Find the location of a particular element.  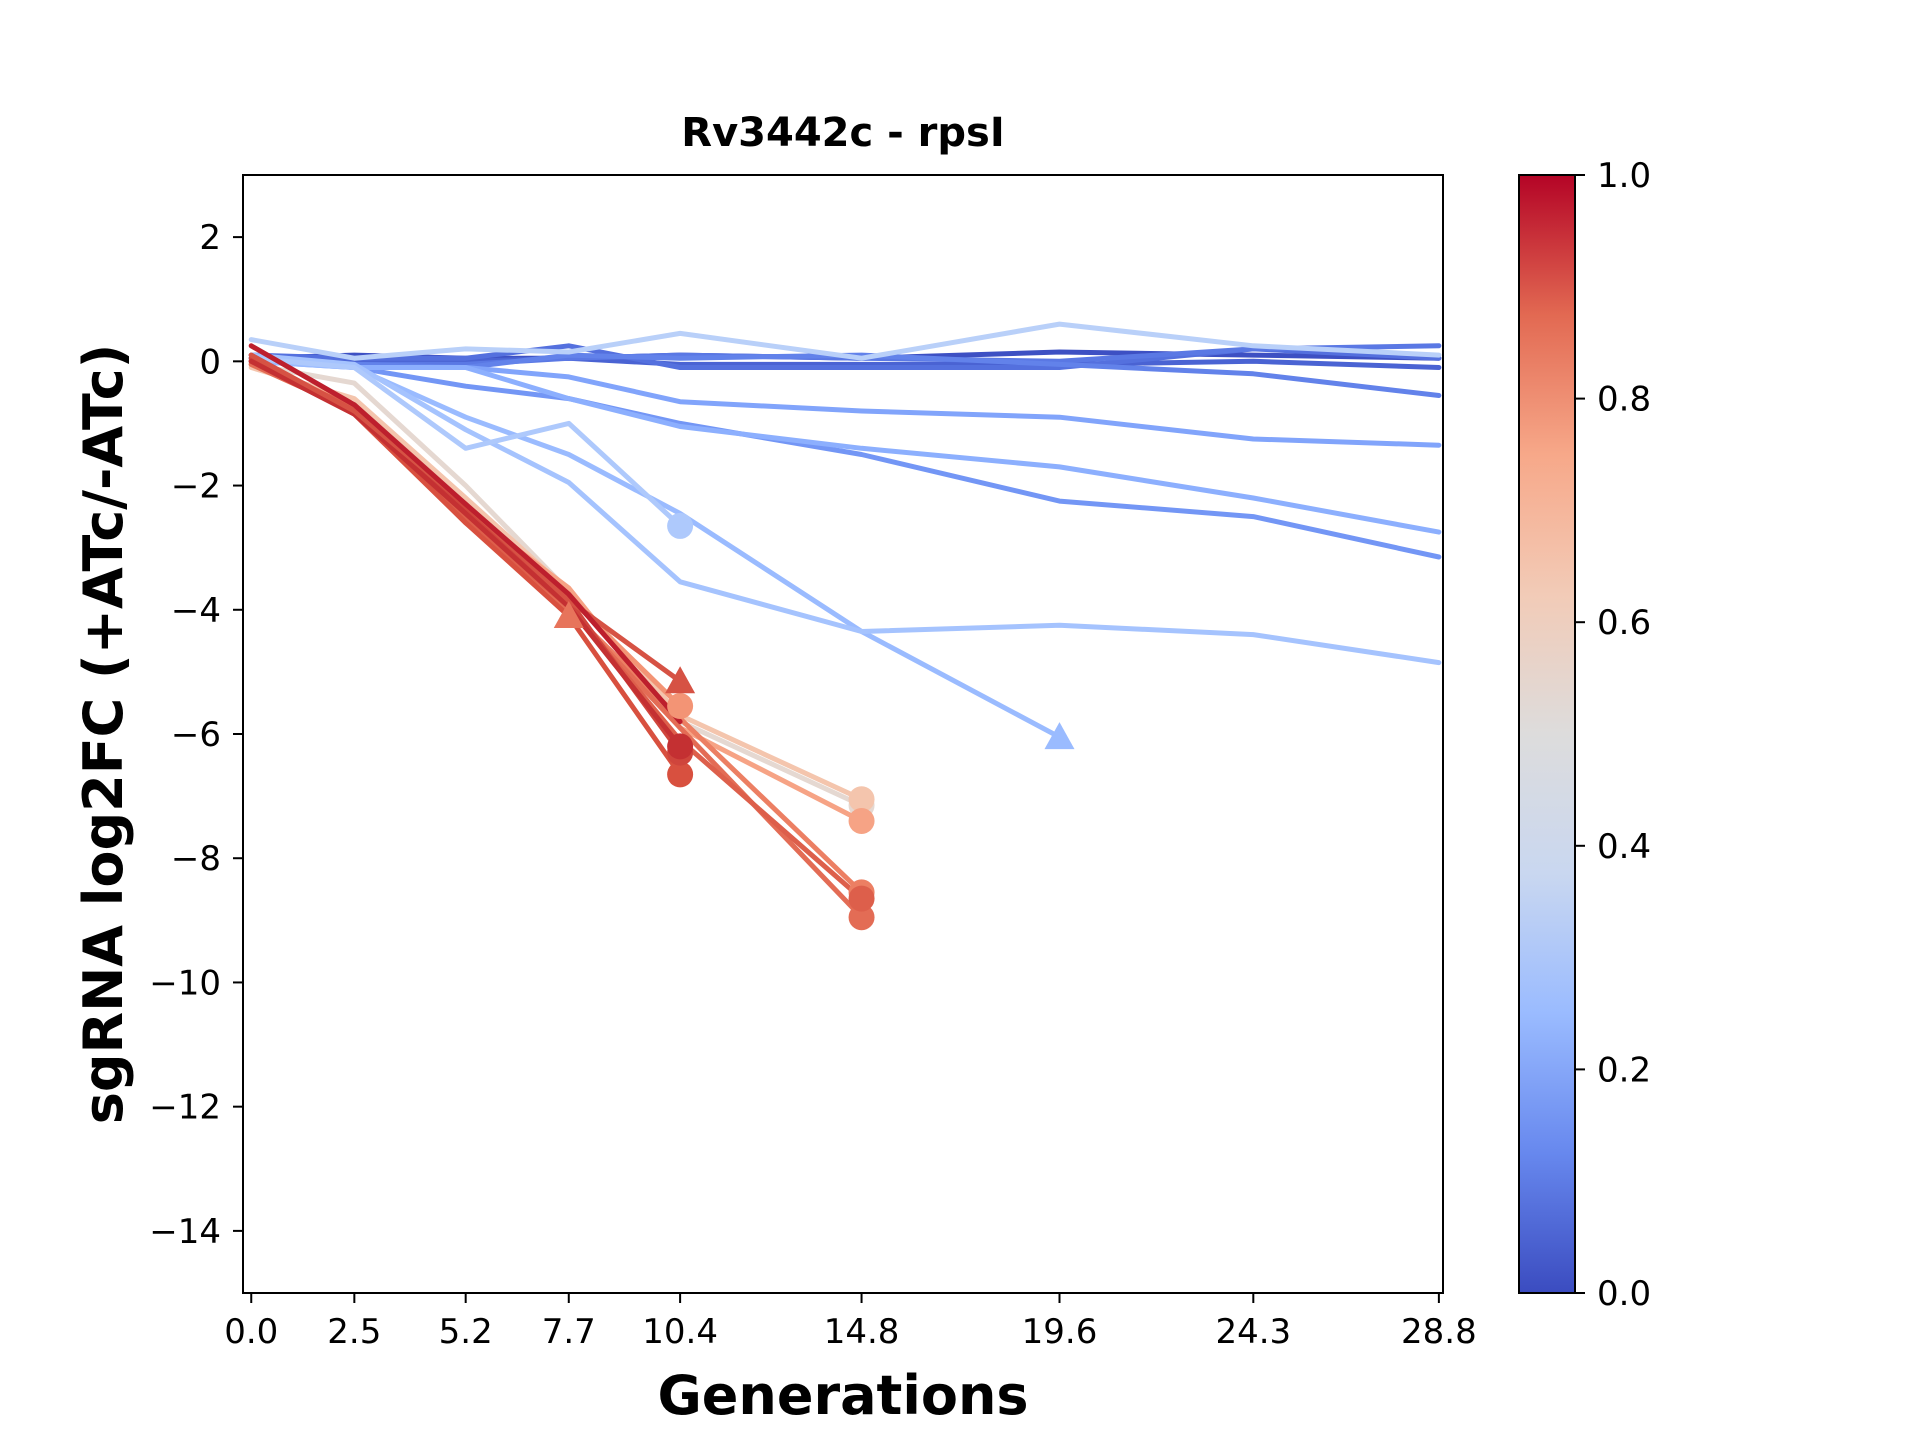

y-tick-label: 0 is located at coordinates (210, 362).